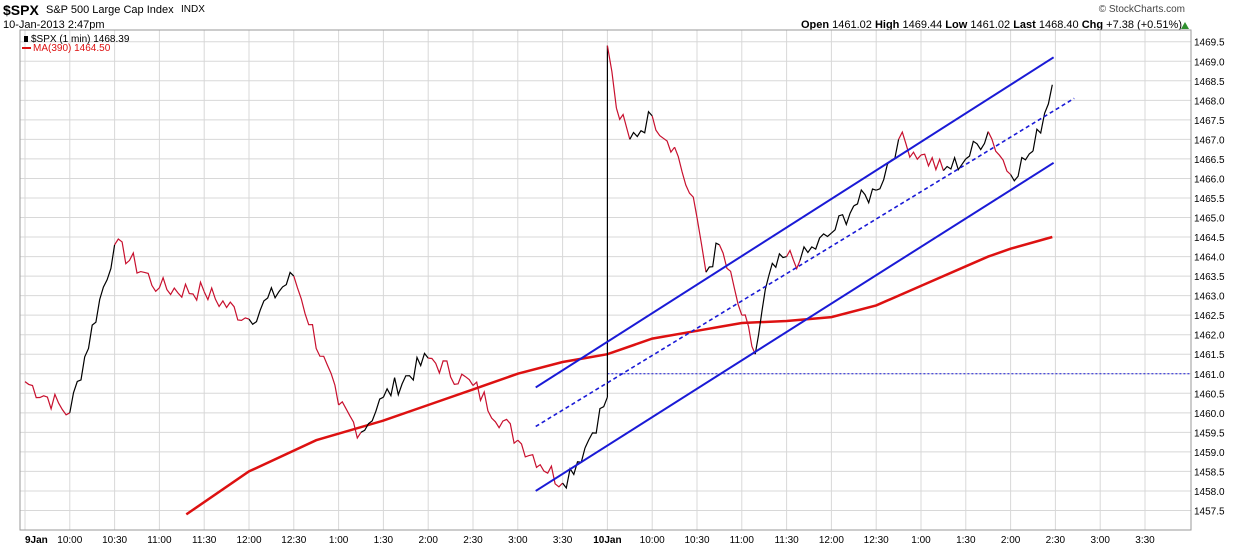 This screenshot has width=1247, height=553. I want to click on chg-value: +7.38 (+0.51%), so click(1144, 25).